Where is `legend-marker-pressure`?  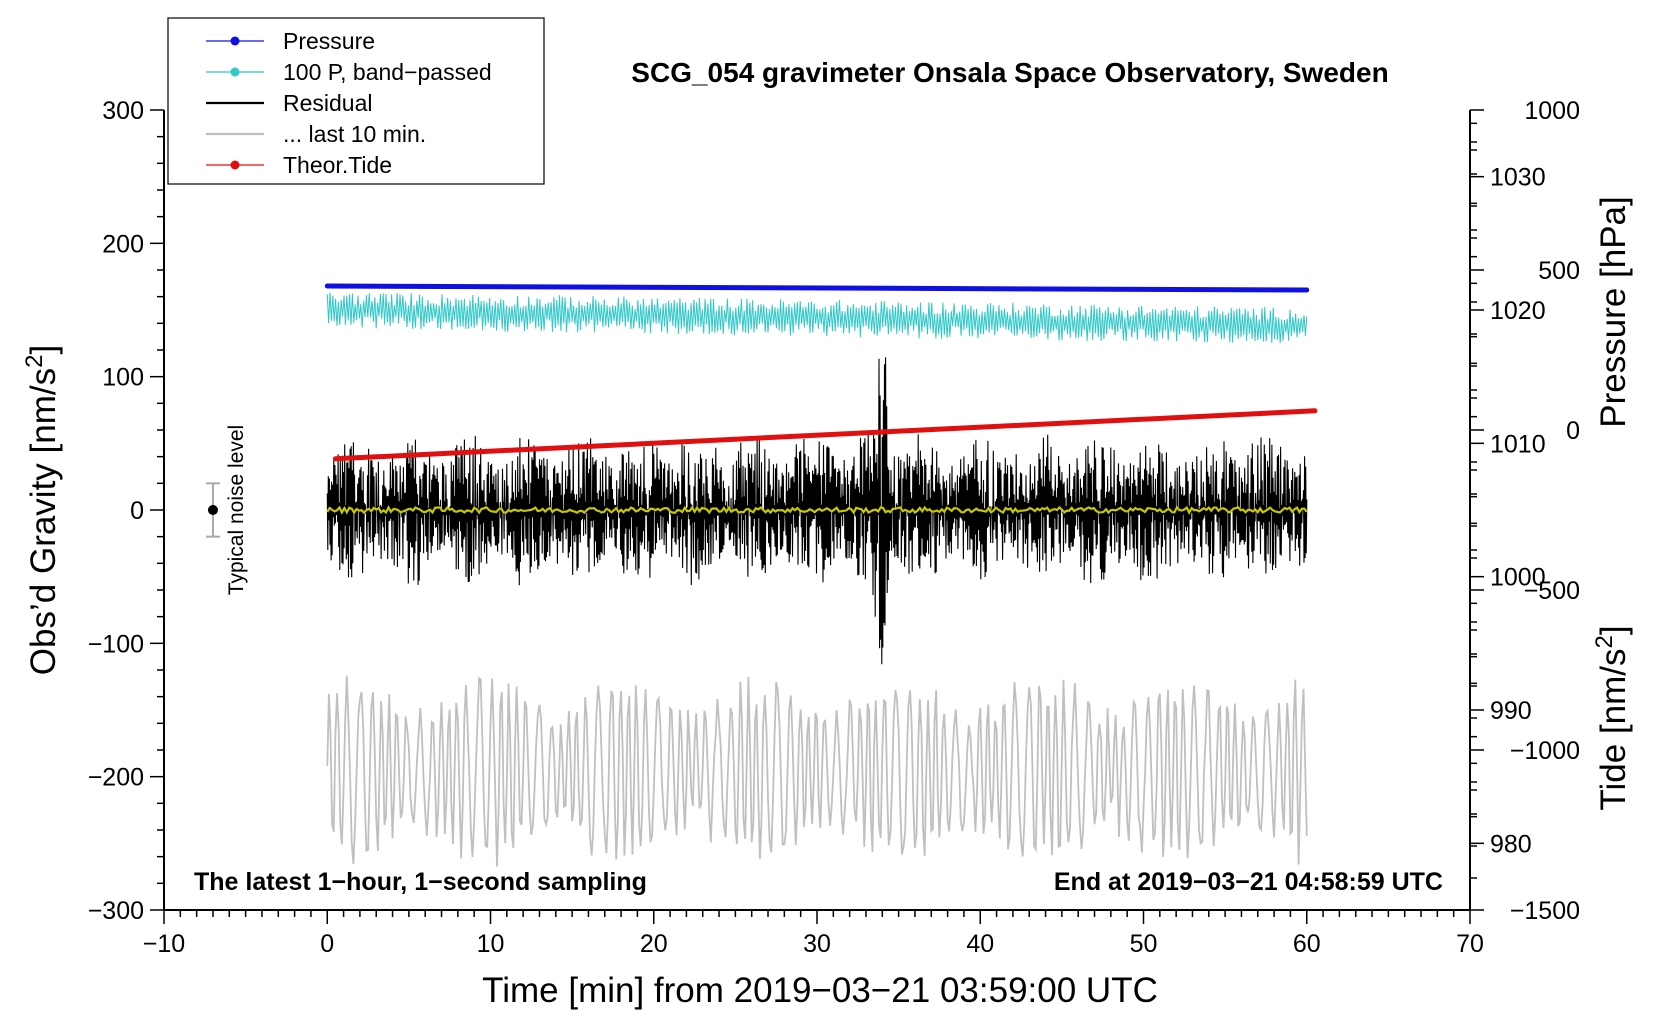 legend-marker-pressure is located at coordinates (235, 41).